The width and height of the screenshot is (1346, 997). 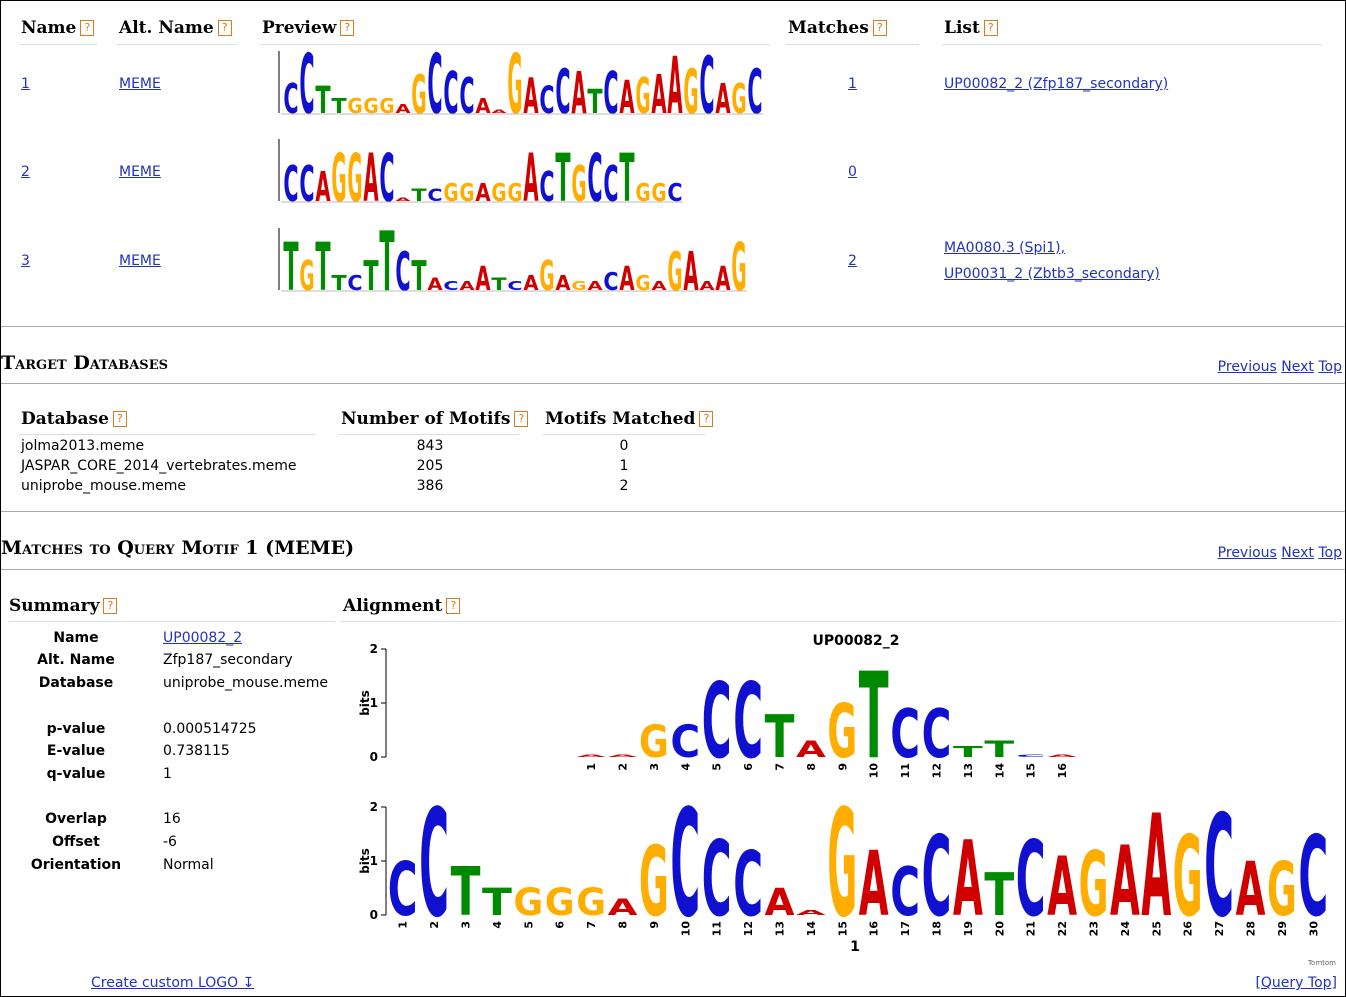 I want to click on position-label: 14, so click(x=811, y=929).